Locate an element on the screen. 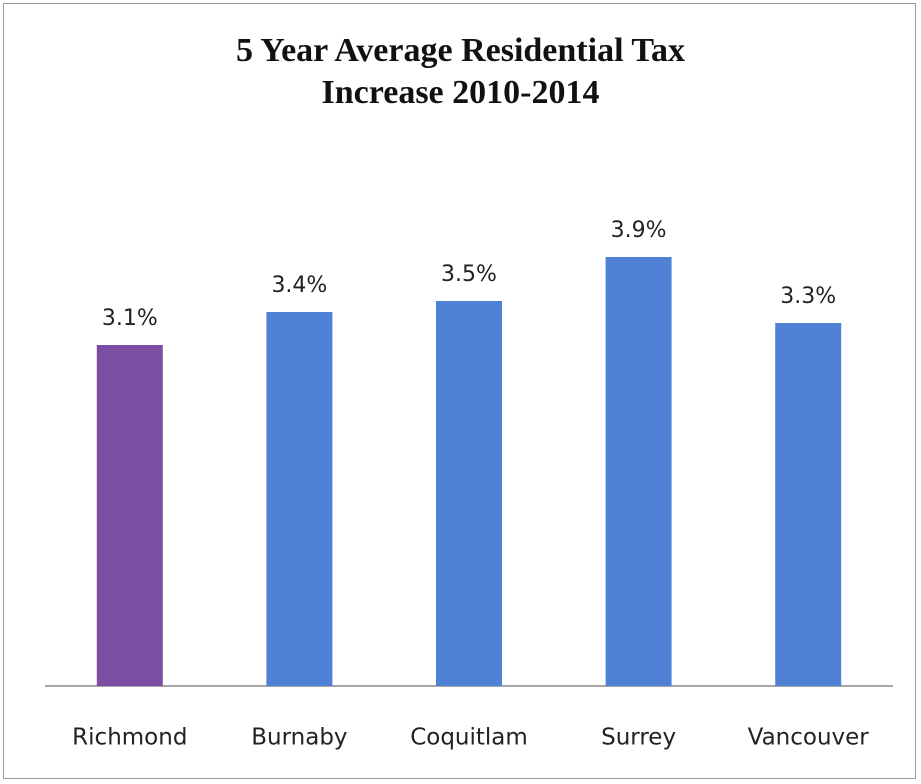 The image size is (921, 784). value-label: 3.1% is located at coordinates (130, 318).